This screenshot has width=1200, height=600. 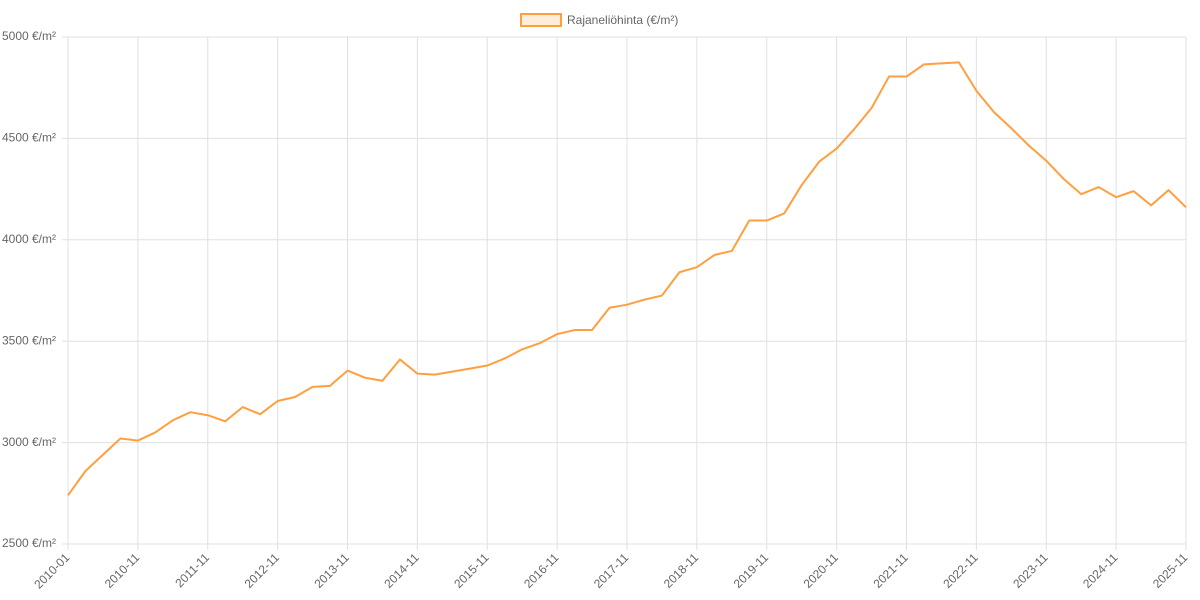 What do you see at coordinates (471, 570) in the screenshot?
I see `x-tick-label: 2015-11` at bounding box center [471, 570].